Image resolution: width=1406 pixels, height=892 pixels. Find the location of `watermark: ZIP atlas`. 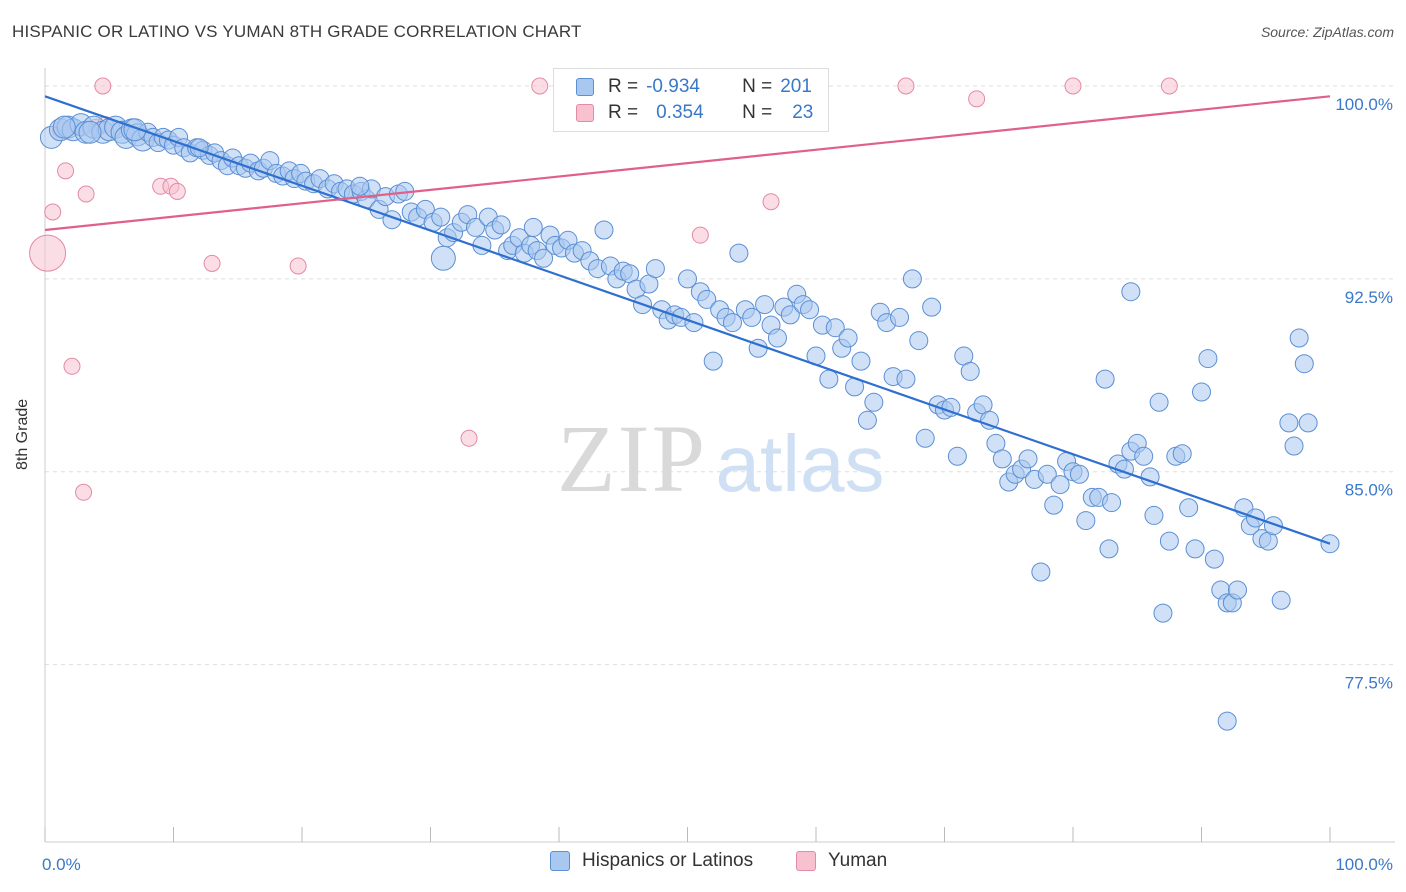

watermark: ZIP atlas is located at coordinates (720, 458).